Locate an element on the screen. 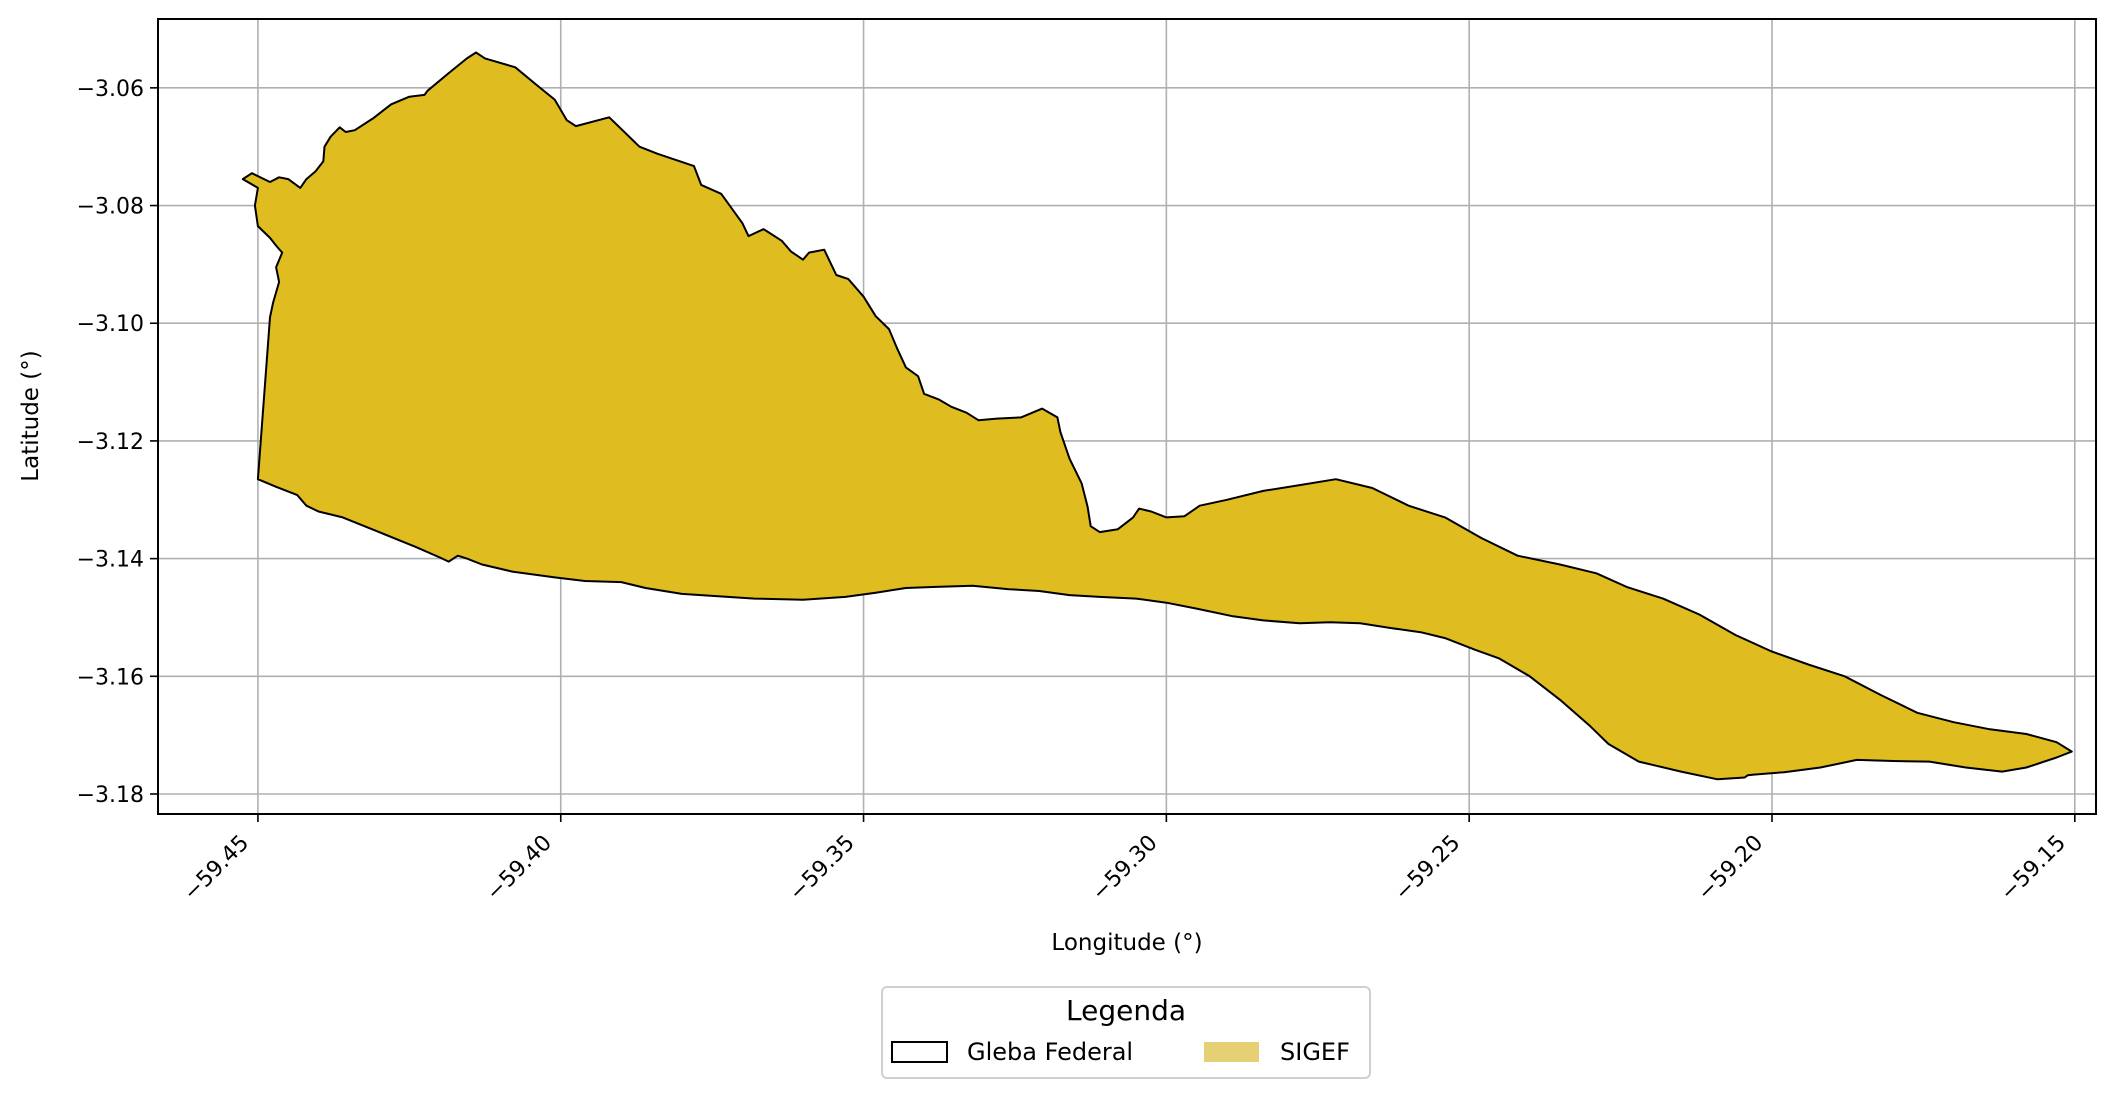 The width and height of the screenshot is (2110, 1096). legend-swatch-sigef is located at coordinates (1231, 1052).